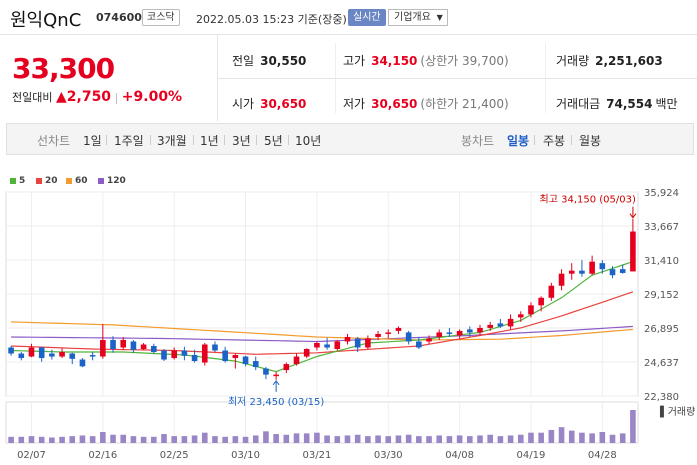 The image size is (697, 465). What do you see at coordinates (464, 61) in the screenshot?
I see `upper-limit: (상한가 39,700)` at bounding box center [464, 61].